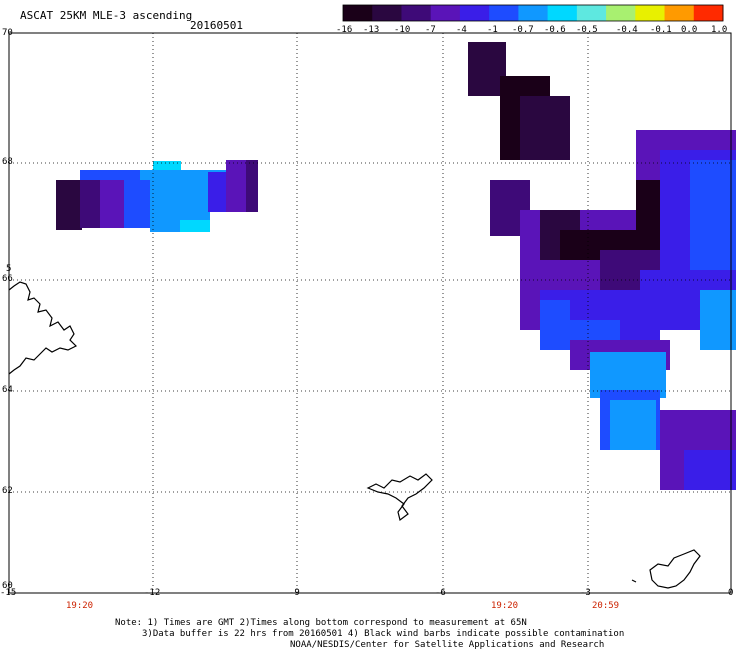 The image size is (740, 650). I want to click on lon-label: -15, so click(8, 593).